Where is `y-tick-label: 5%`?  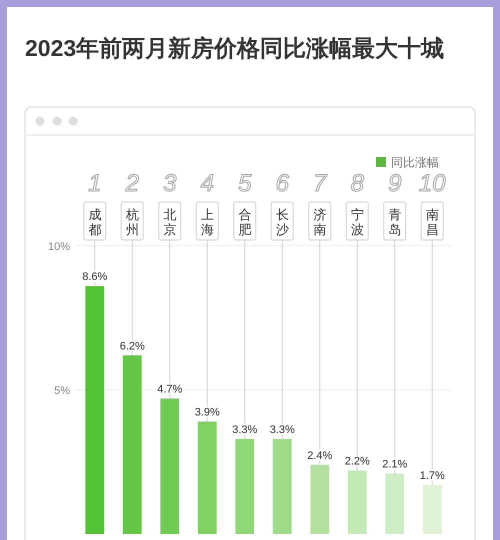
y-tick-label: 5% is located at coordinates (62, 390).